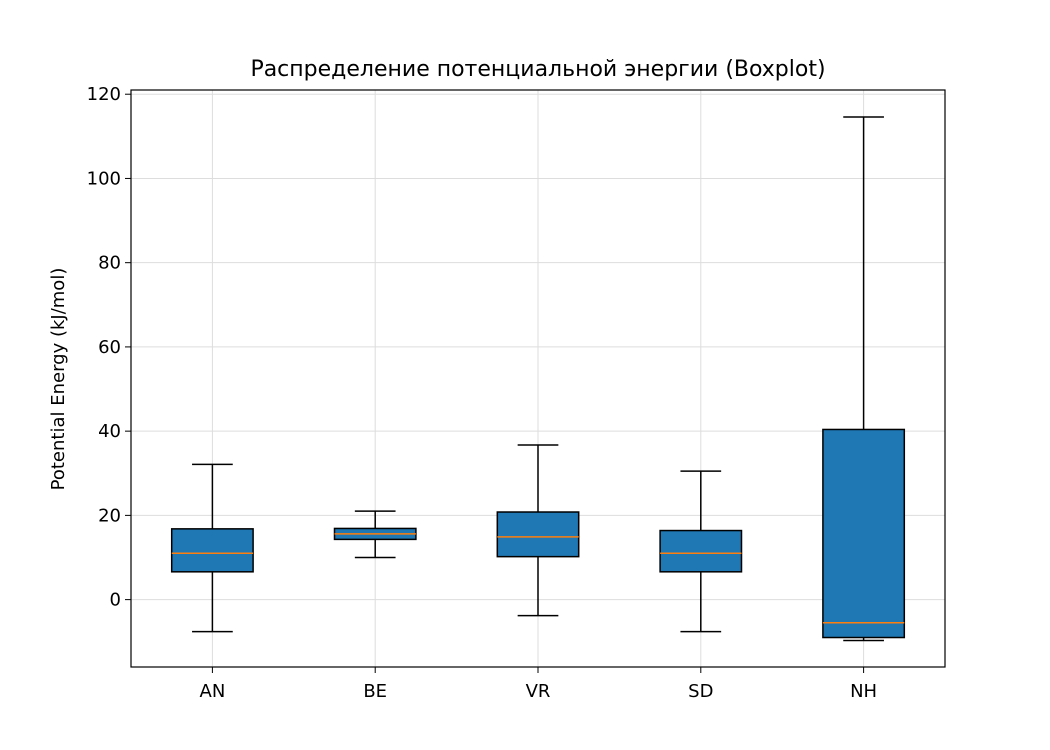  What do you see at coordinates (375, 691) in the screenshot?
I see `x-tick-label: BE` at bounding box center [375, 691].